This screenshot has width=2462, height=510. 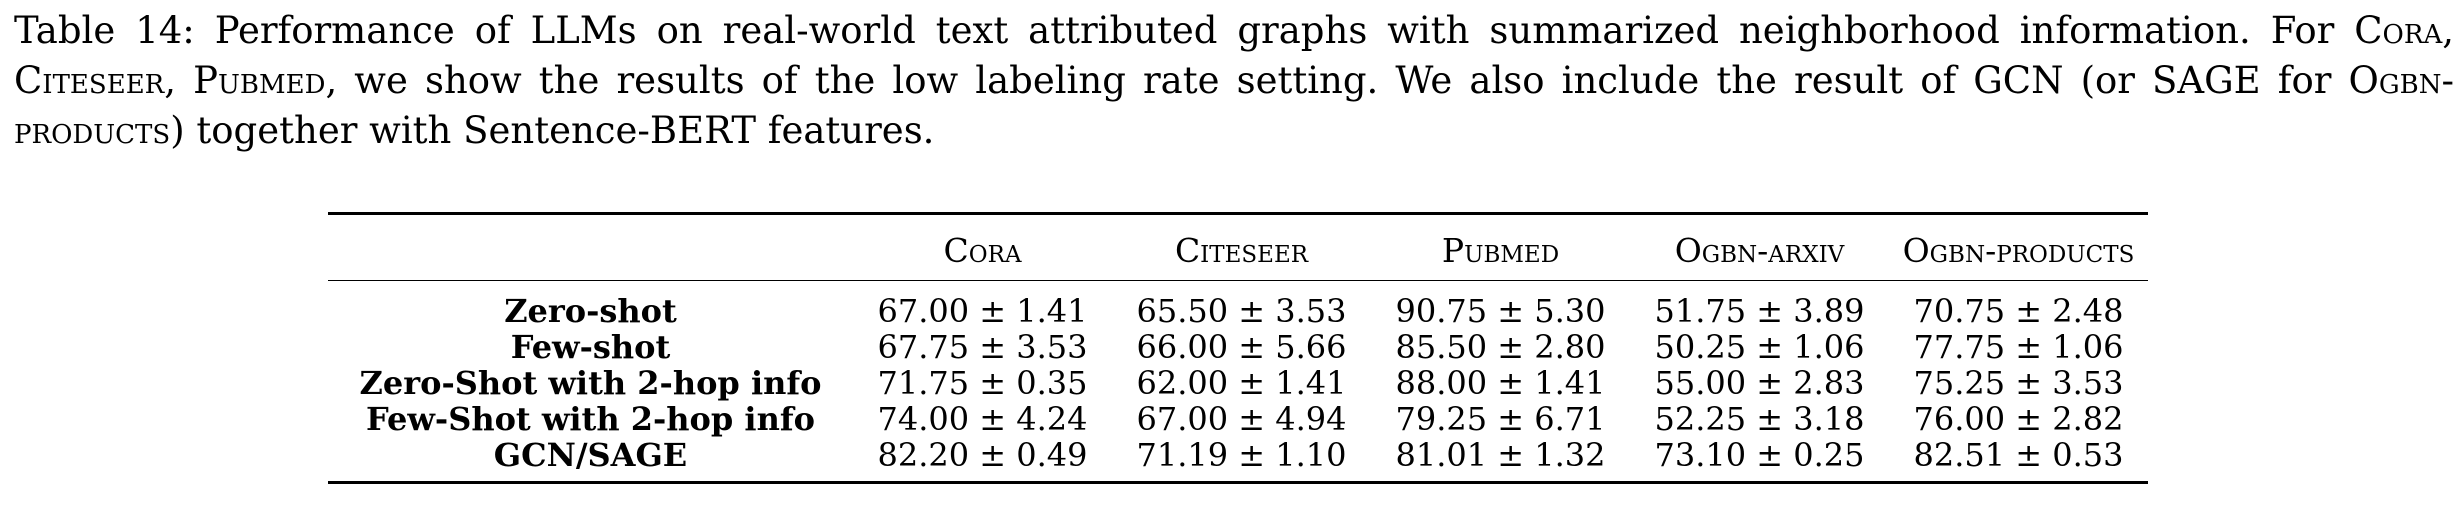 What do you see at coordinates (982, 419) in the screenshot?
I see `table-cell: 74.00 ± 4.24` at bounding box center [982, 419].